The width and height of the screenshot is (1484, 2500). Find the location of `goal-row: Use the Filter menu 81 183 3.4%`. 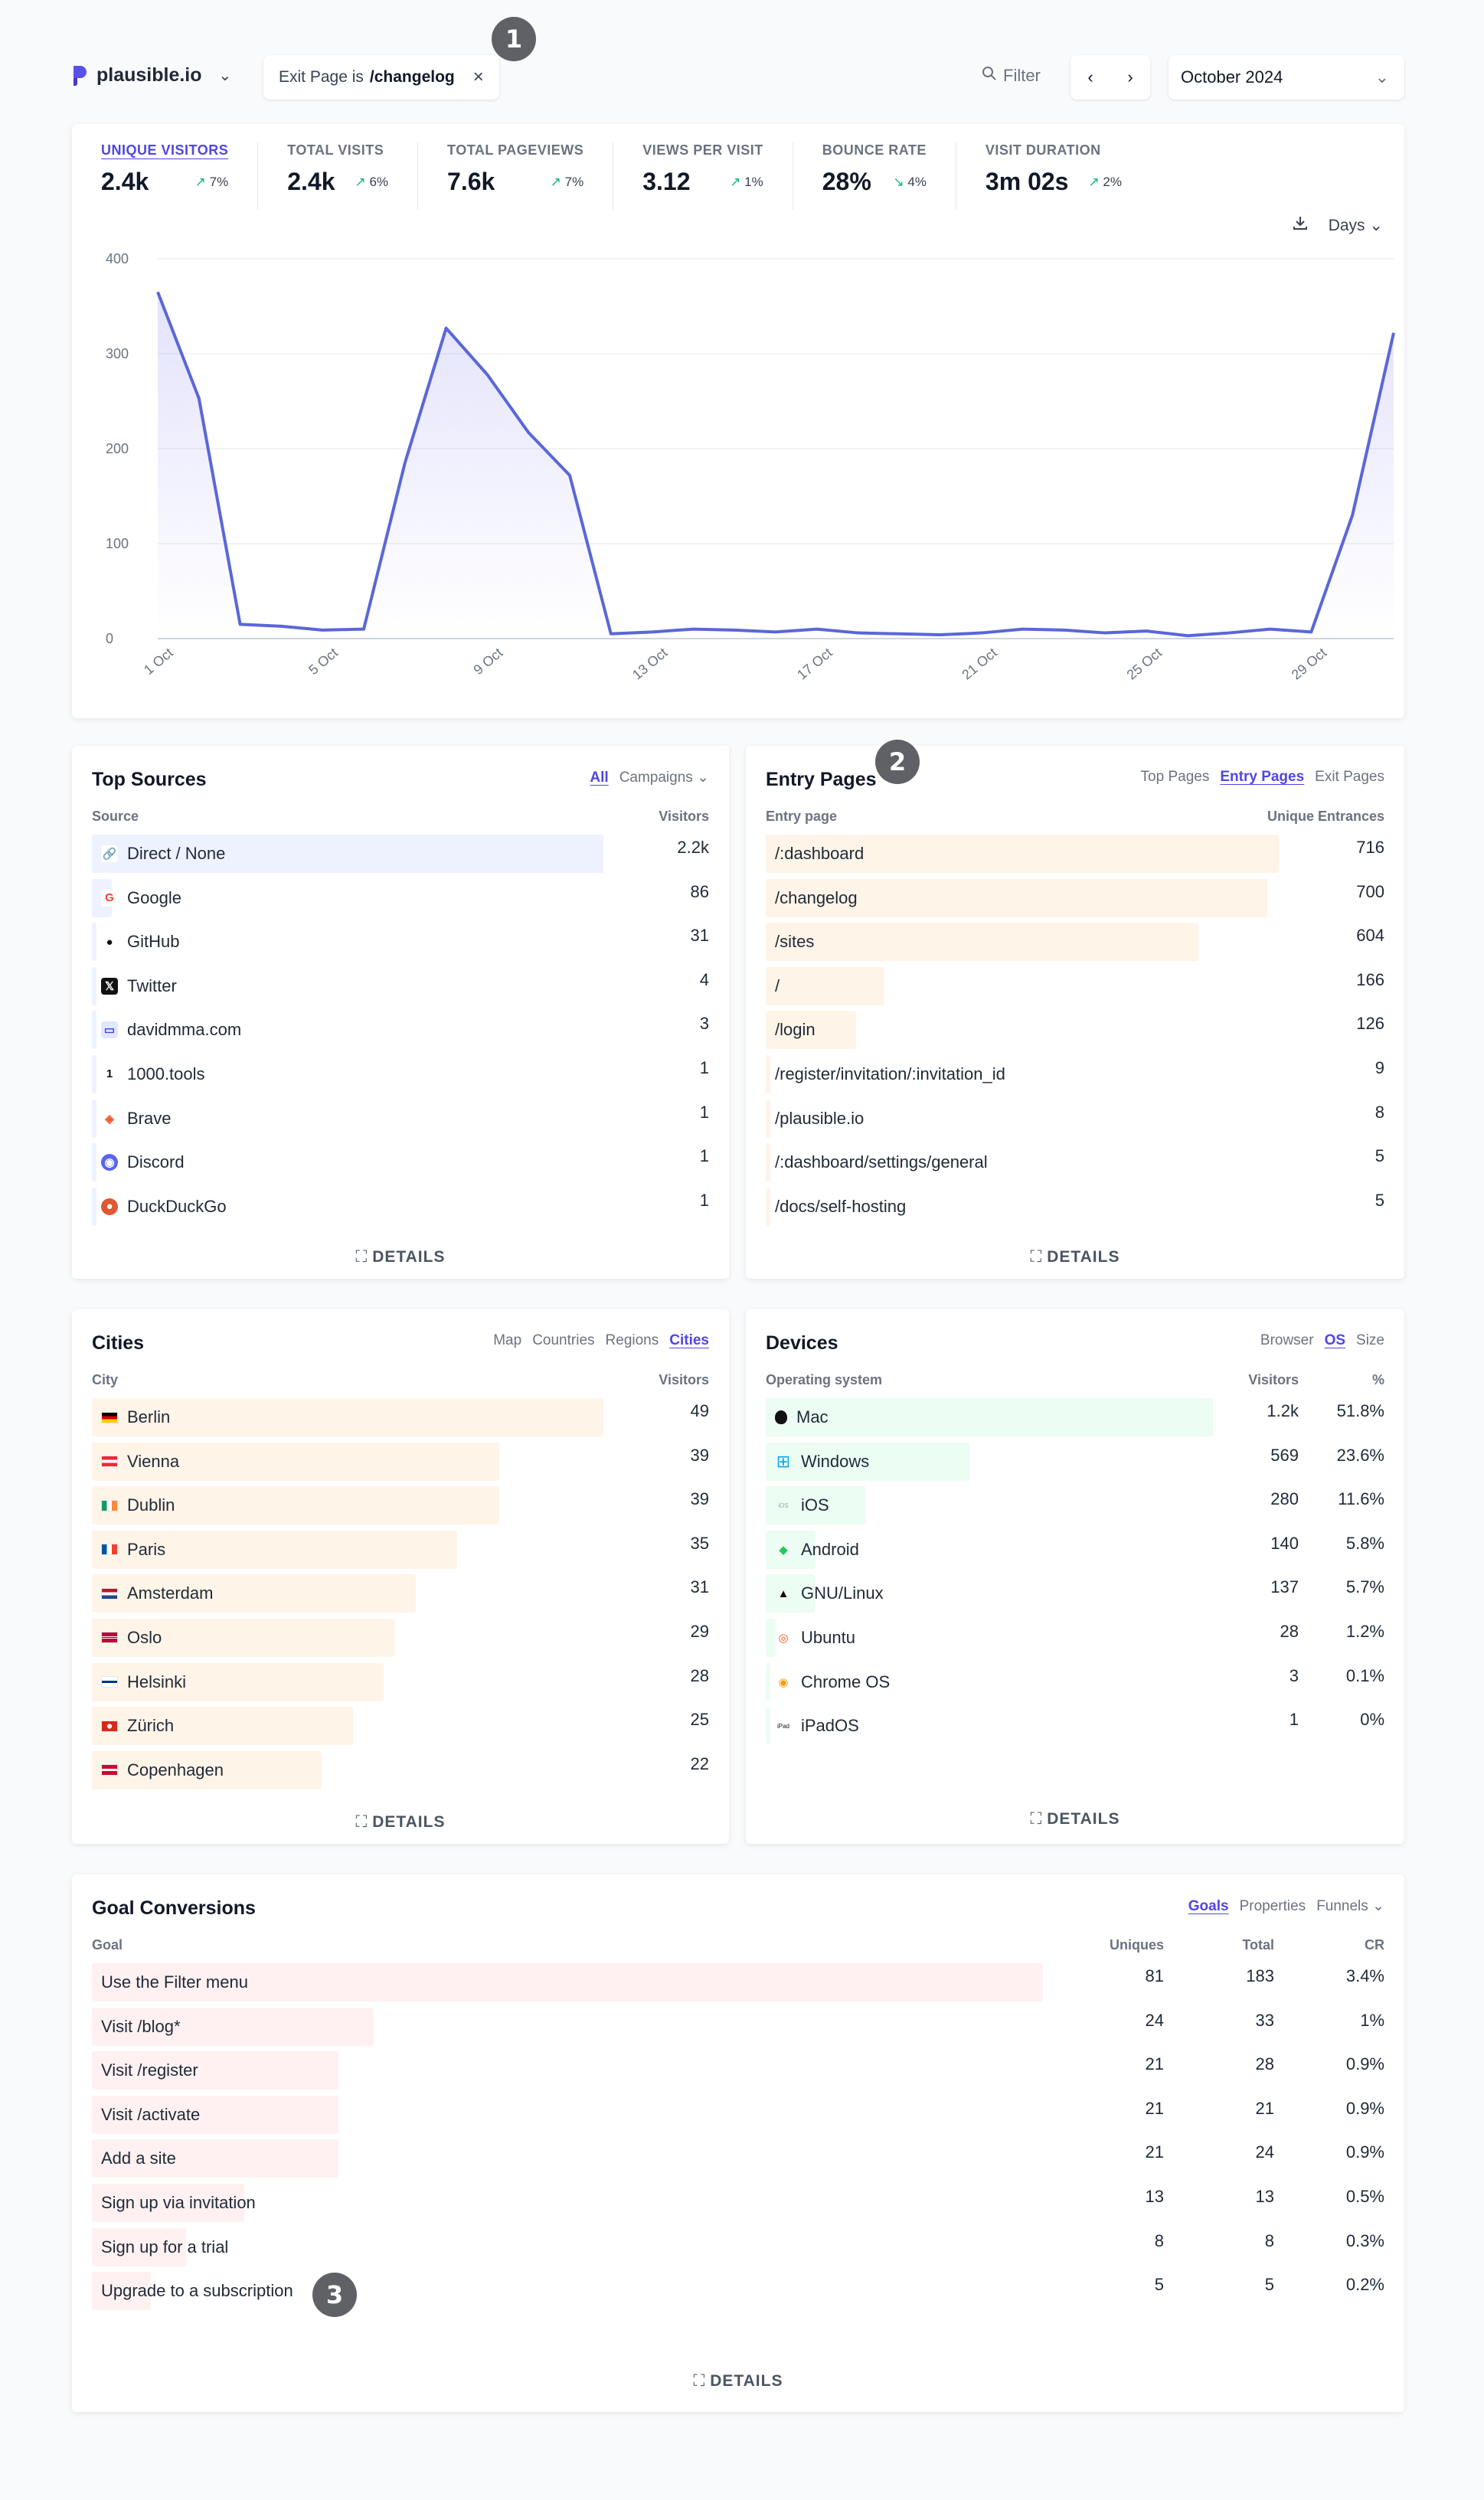

goal-row: Use the Filter menu 81 183 3.4% is located at coordinates (738, 1986).